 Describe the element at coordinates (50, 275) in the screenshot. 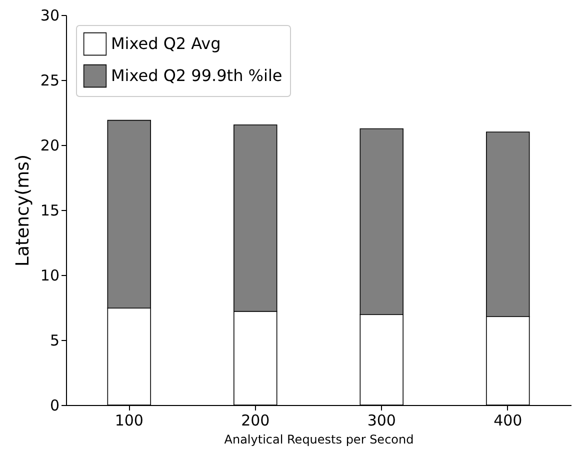

I see `y-tick-label: 10` at that location.